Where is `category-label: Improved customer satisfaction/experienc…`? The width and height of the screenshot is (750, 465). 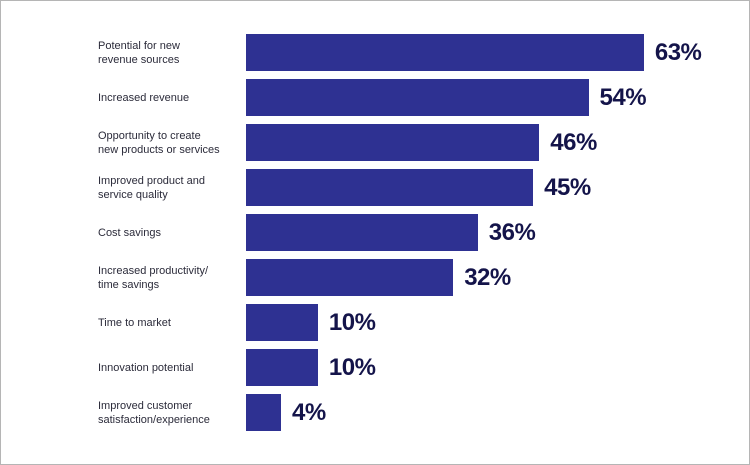 category-label: Improved customer satisfaction/experienc… is located at coordinates (154, 412).